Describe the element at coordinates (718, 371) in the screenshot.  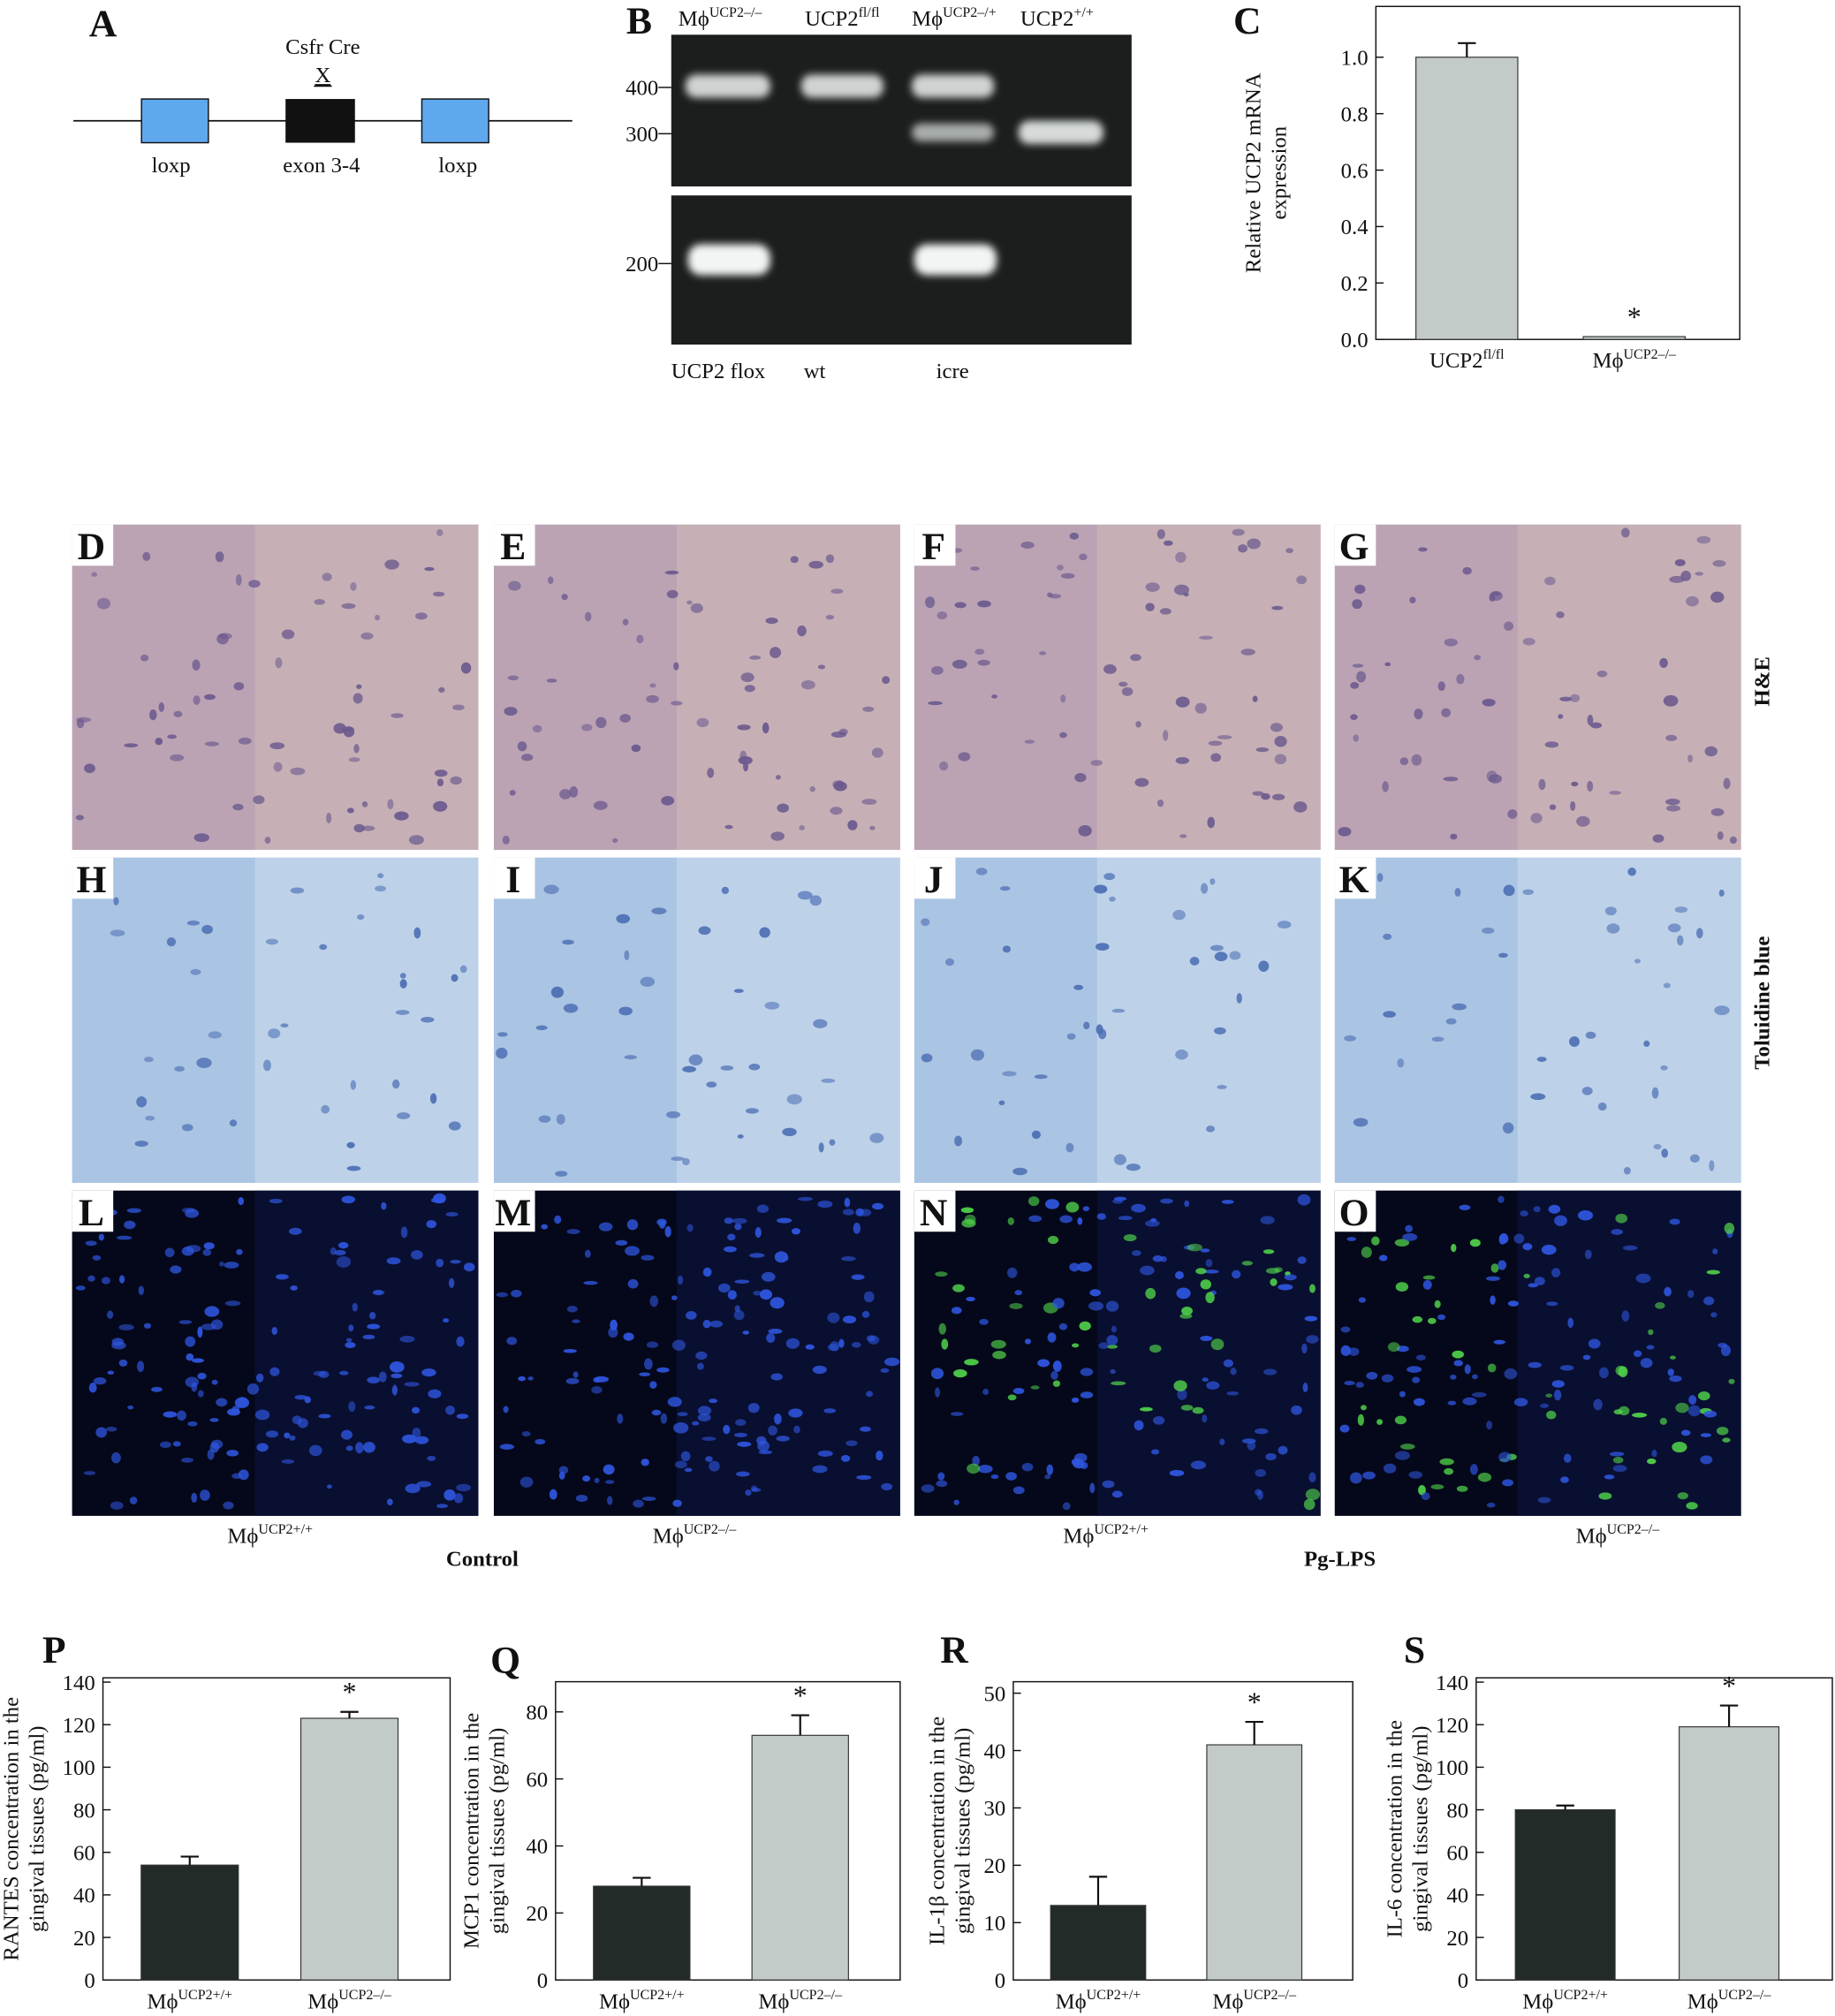
I see `gel-bottom-label: UCP2 flox` at that location.